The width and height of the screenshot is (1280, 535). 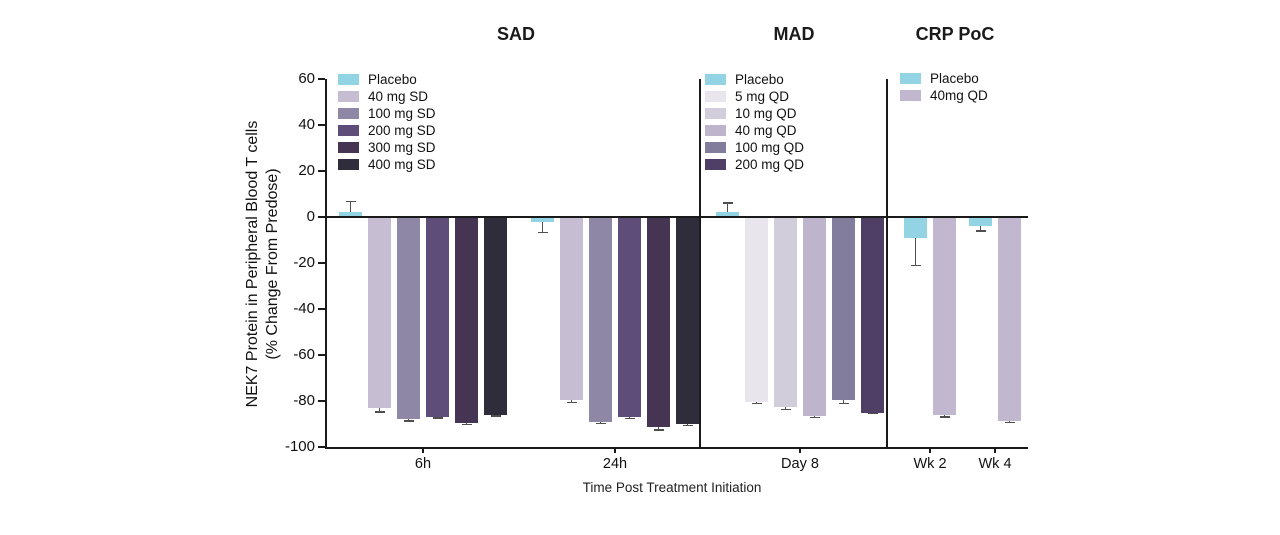 What do you see at coordinates (304, 308) in the screenshot?
I see `y-tick-label: -40` at bounding box center [304, 308].